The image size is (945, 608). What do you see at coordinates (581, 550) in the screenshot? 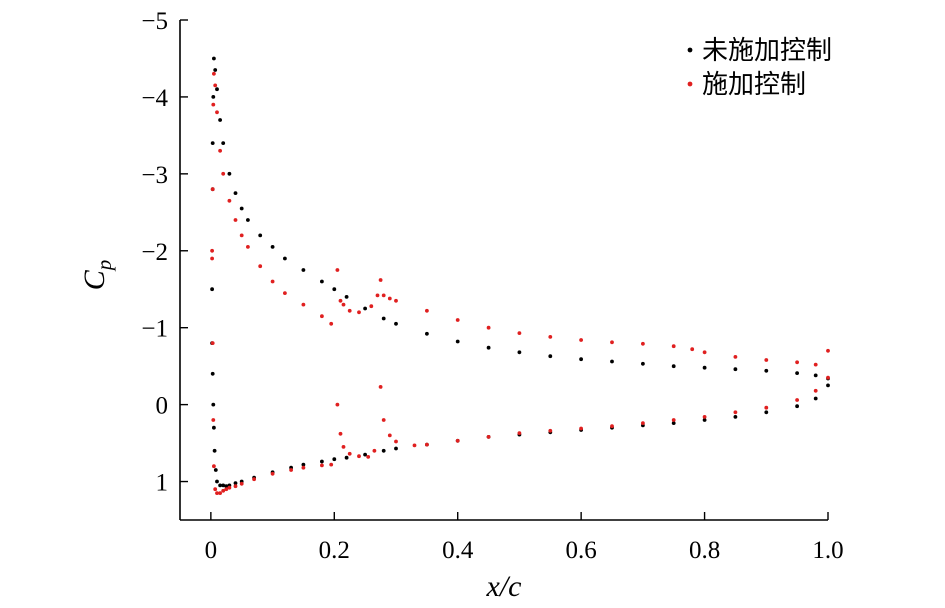
I see `x-tick-label: 0.6` at bounding box center [581, 550].